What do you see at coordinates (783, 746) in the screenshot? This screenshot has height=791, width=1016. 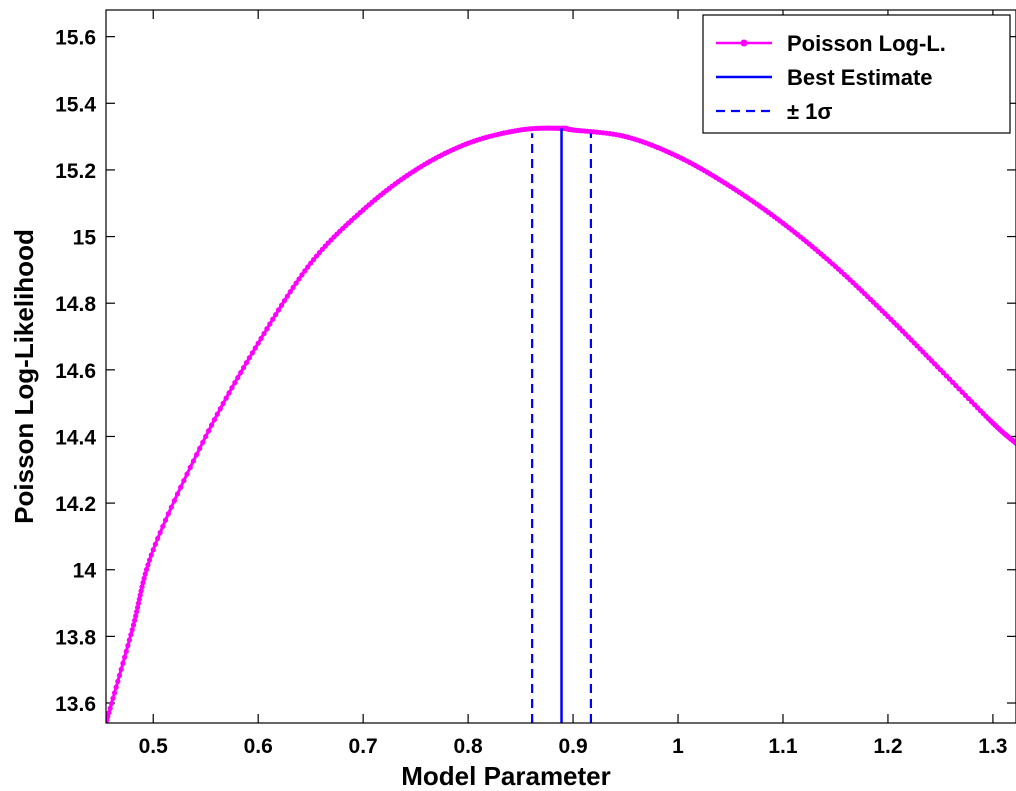 I see `x-tick-label: 1.1` at bounding box center [783, 746].